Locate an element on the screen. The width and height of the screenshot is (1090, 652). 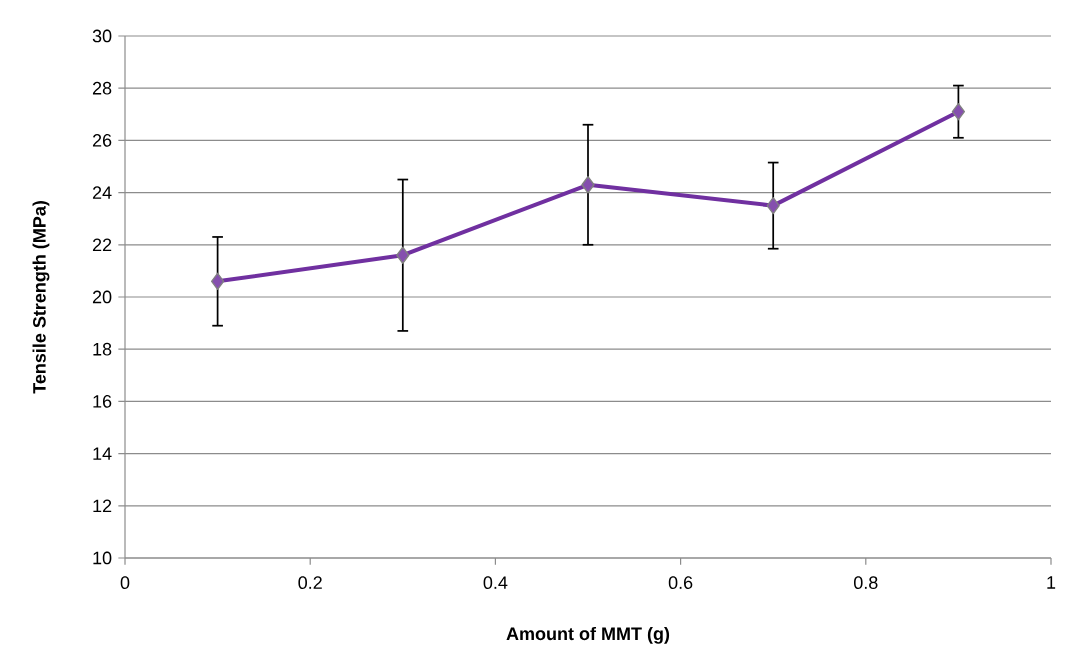
y-tick-label: 14 is located at coordinates (102, 453).